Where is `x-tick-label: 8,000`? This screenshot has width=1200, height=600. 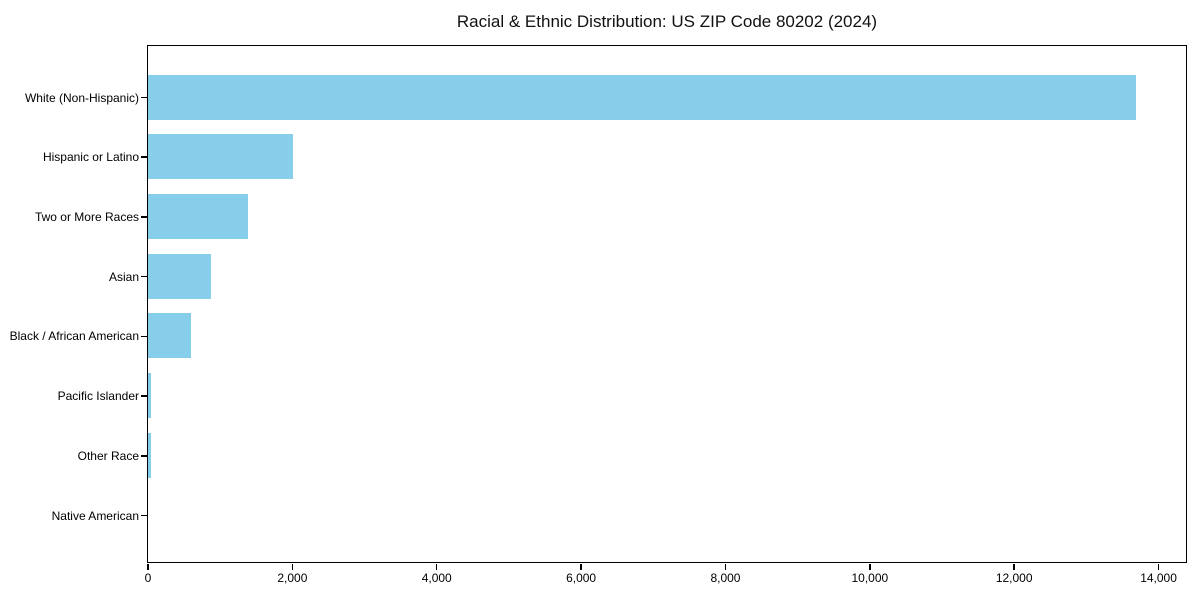
x-tick-label: 8,000 is located at coordinates (725, 578).